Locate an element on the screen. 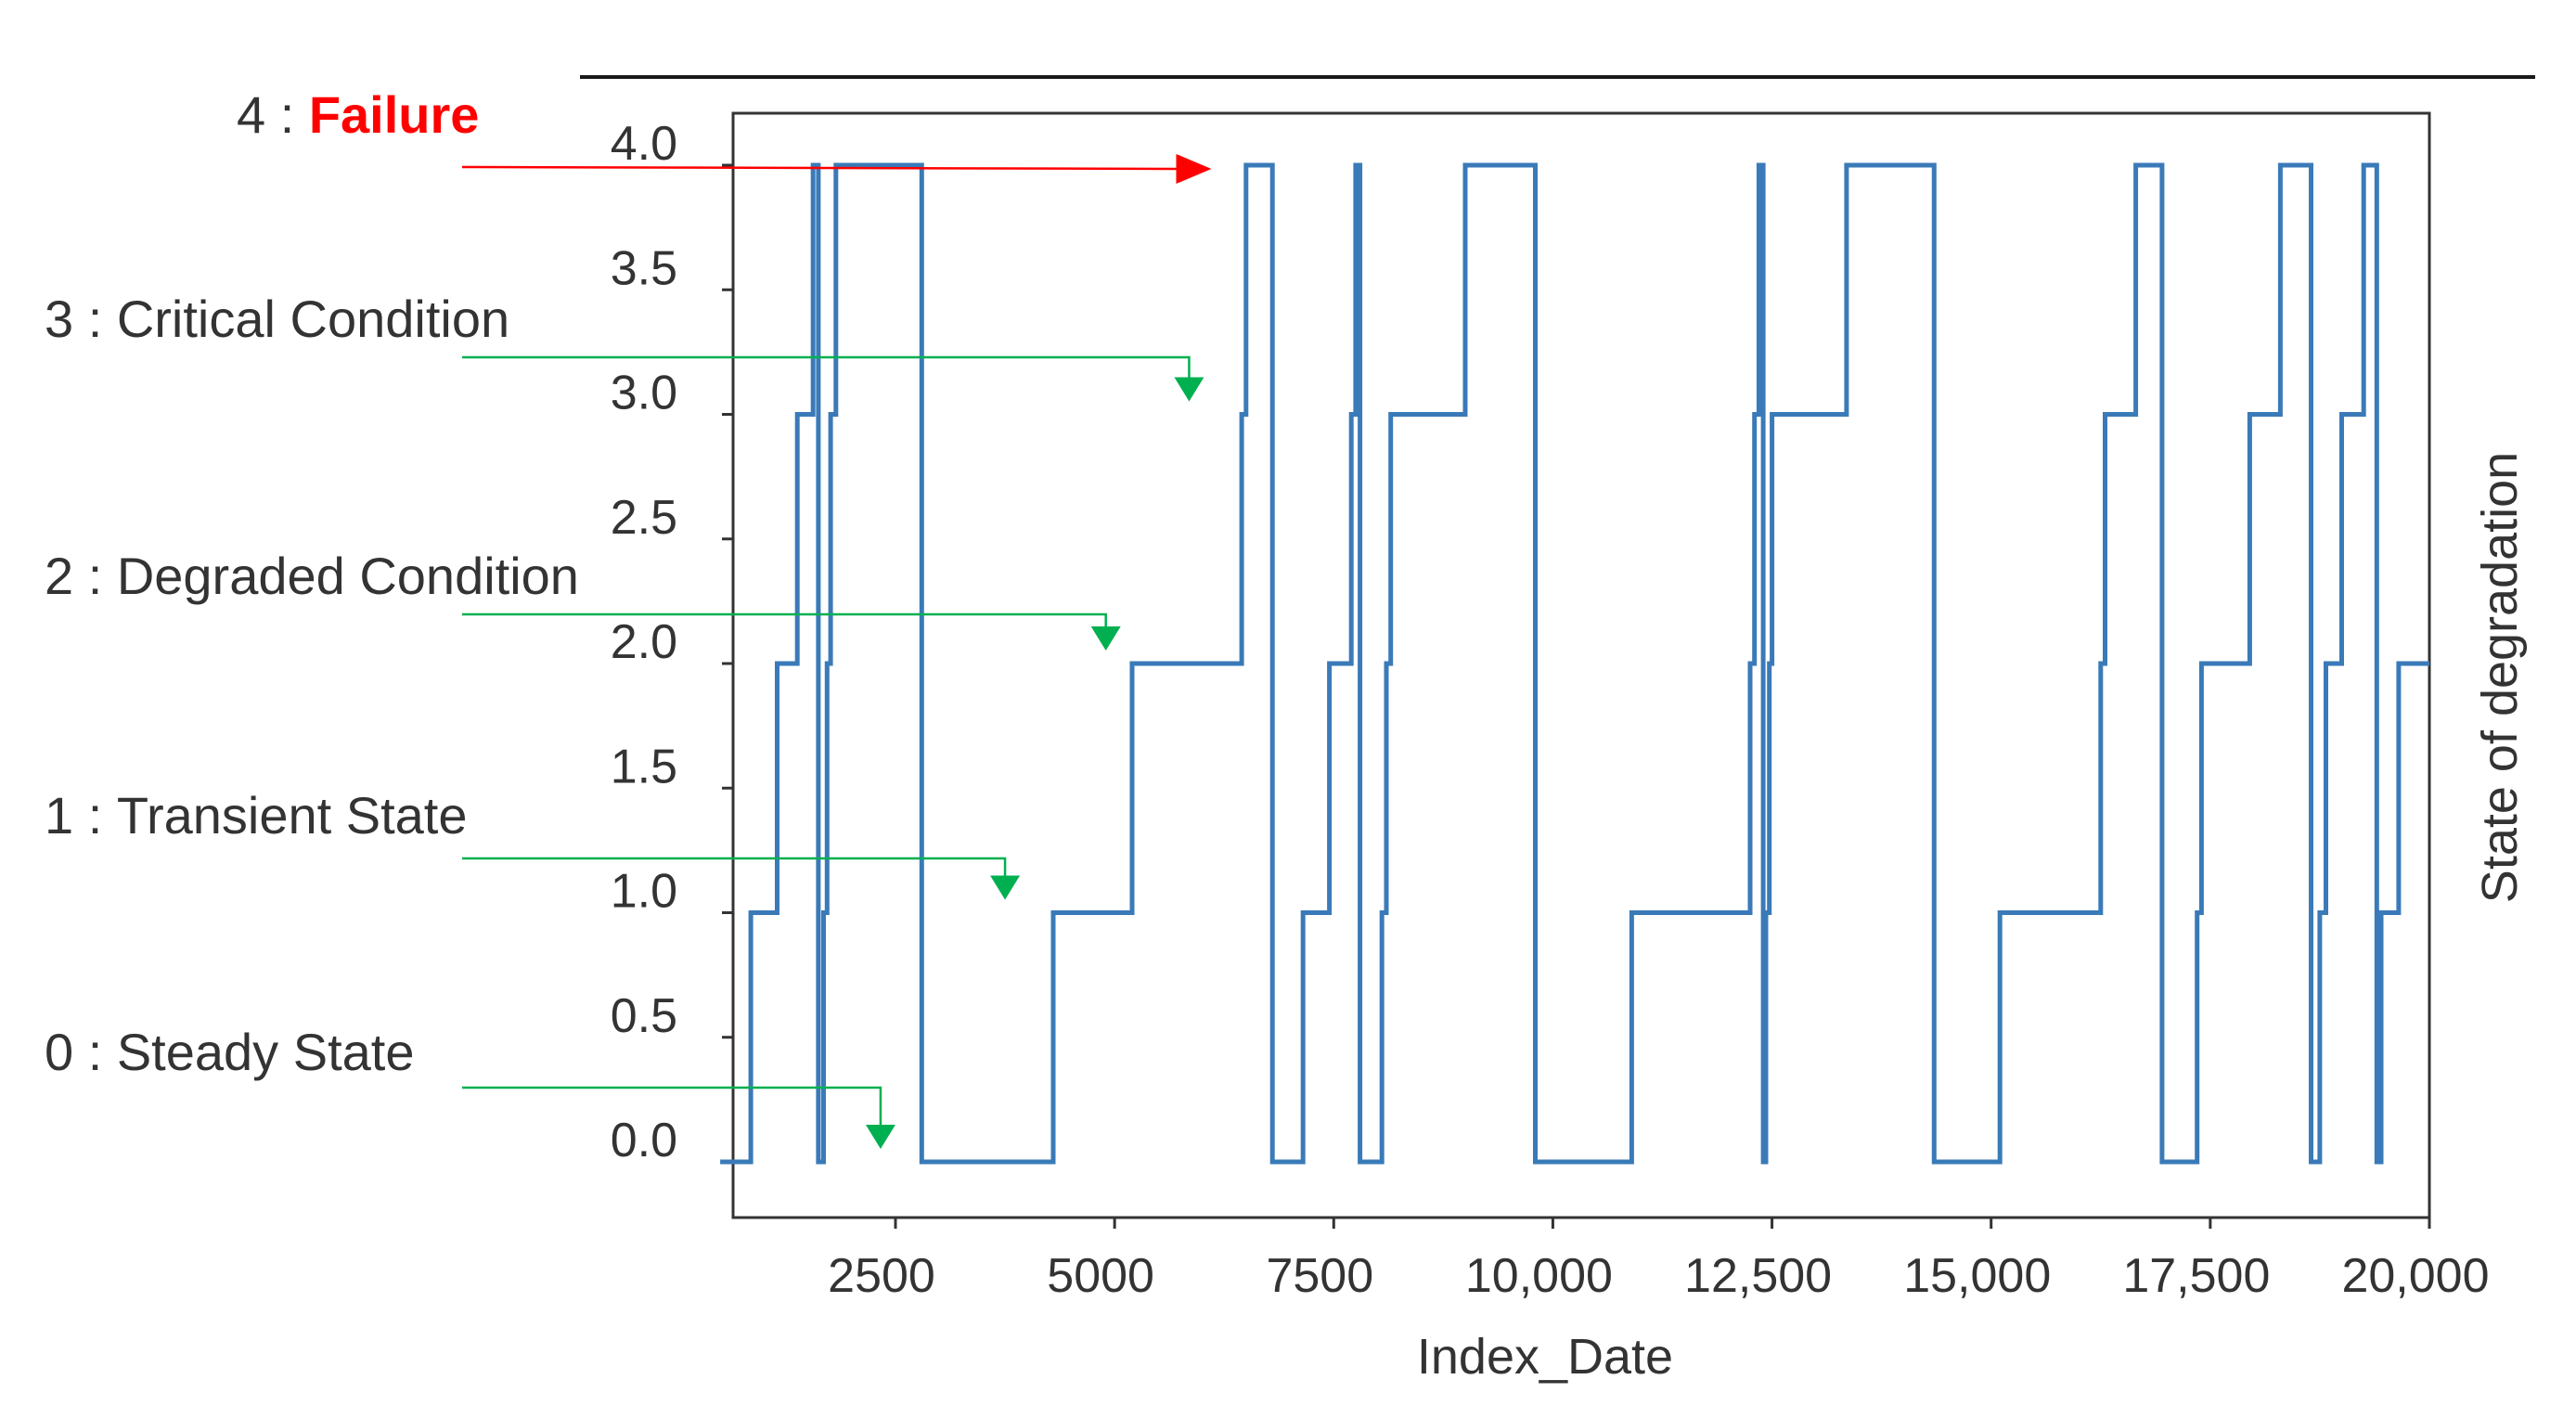 Image resolution: width=2576 pixels, height=1418 pixels. state-label: 1 : Transient State is located at coordinates (257, 815).